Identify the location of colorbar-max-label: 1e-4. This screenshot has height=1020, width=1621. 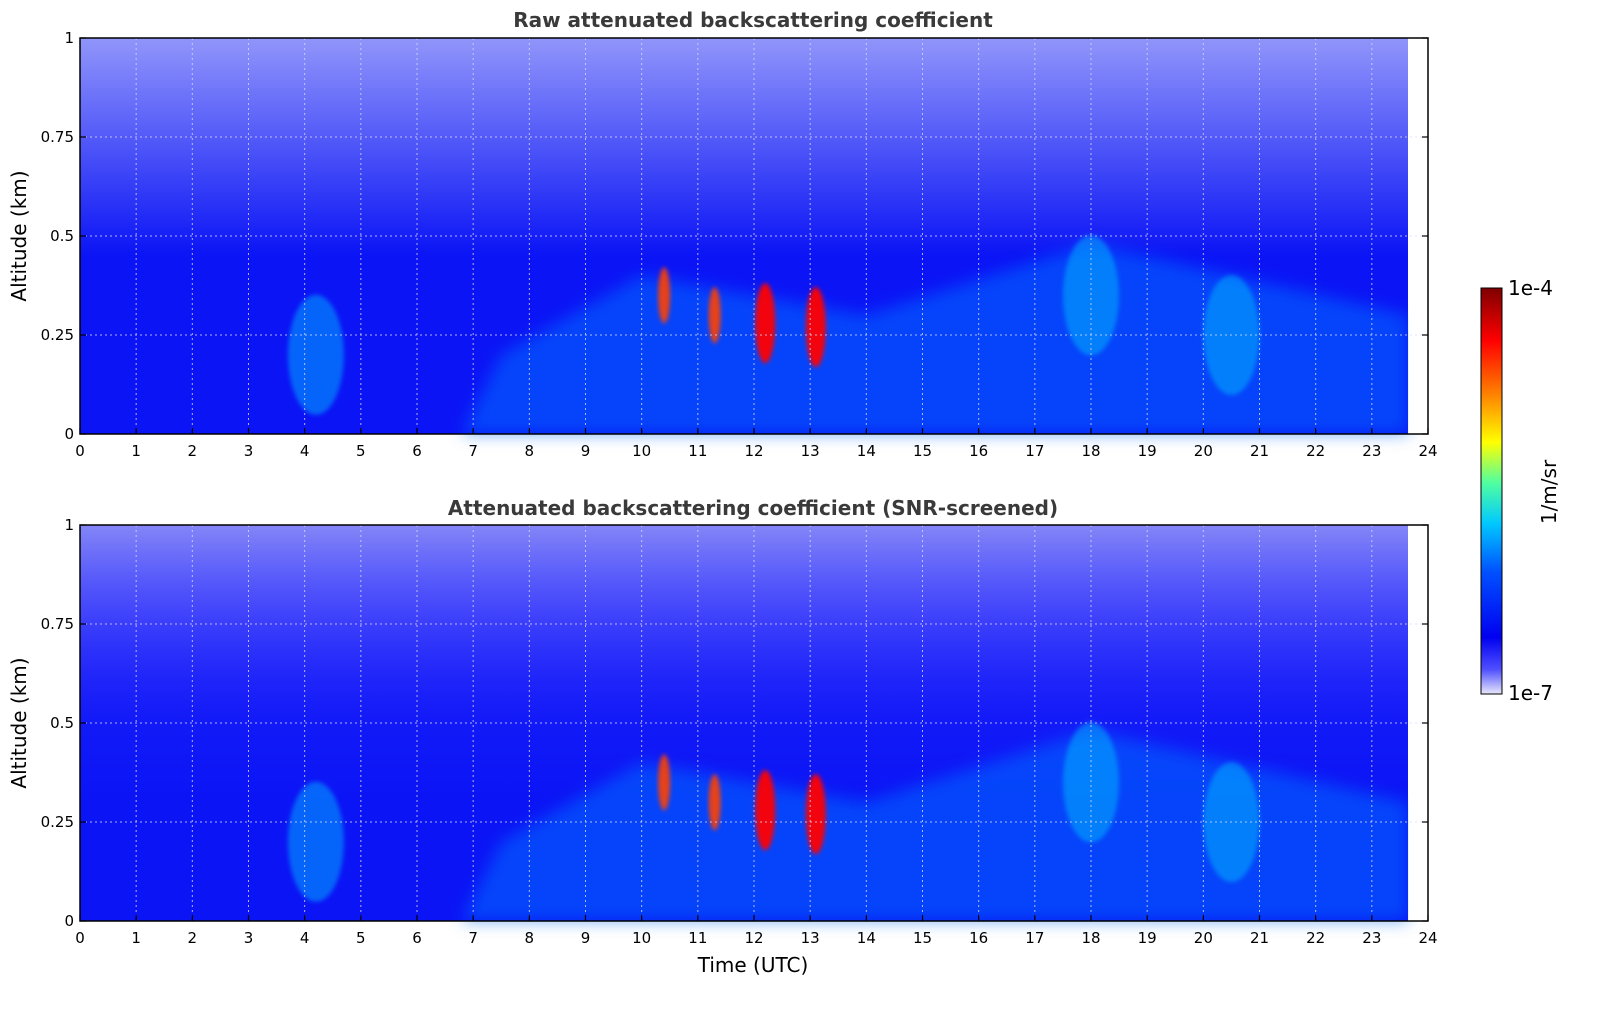
(1530, 288).